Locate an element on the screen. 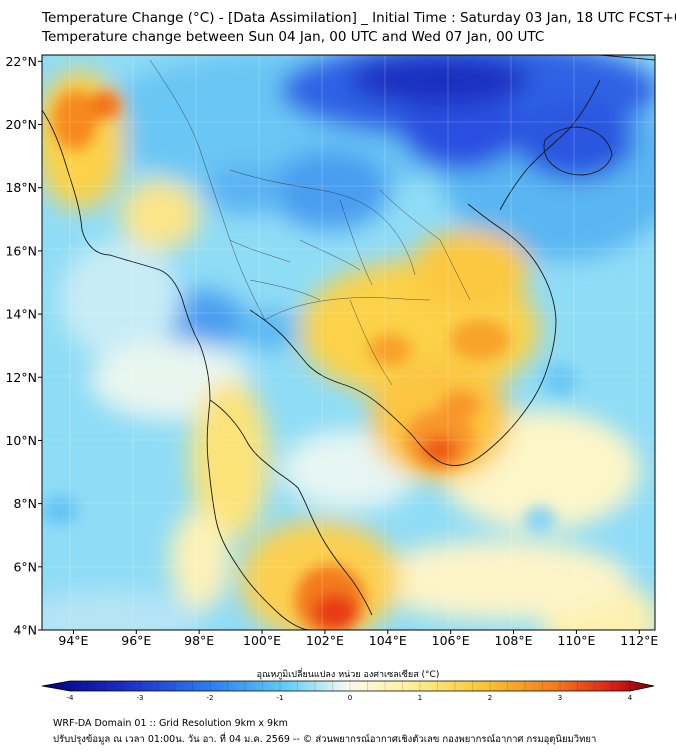 This screenshot has width=676, height=756. lat-tick-label: 16°N is located at coordinates (21, 250).